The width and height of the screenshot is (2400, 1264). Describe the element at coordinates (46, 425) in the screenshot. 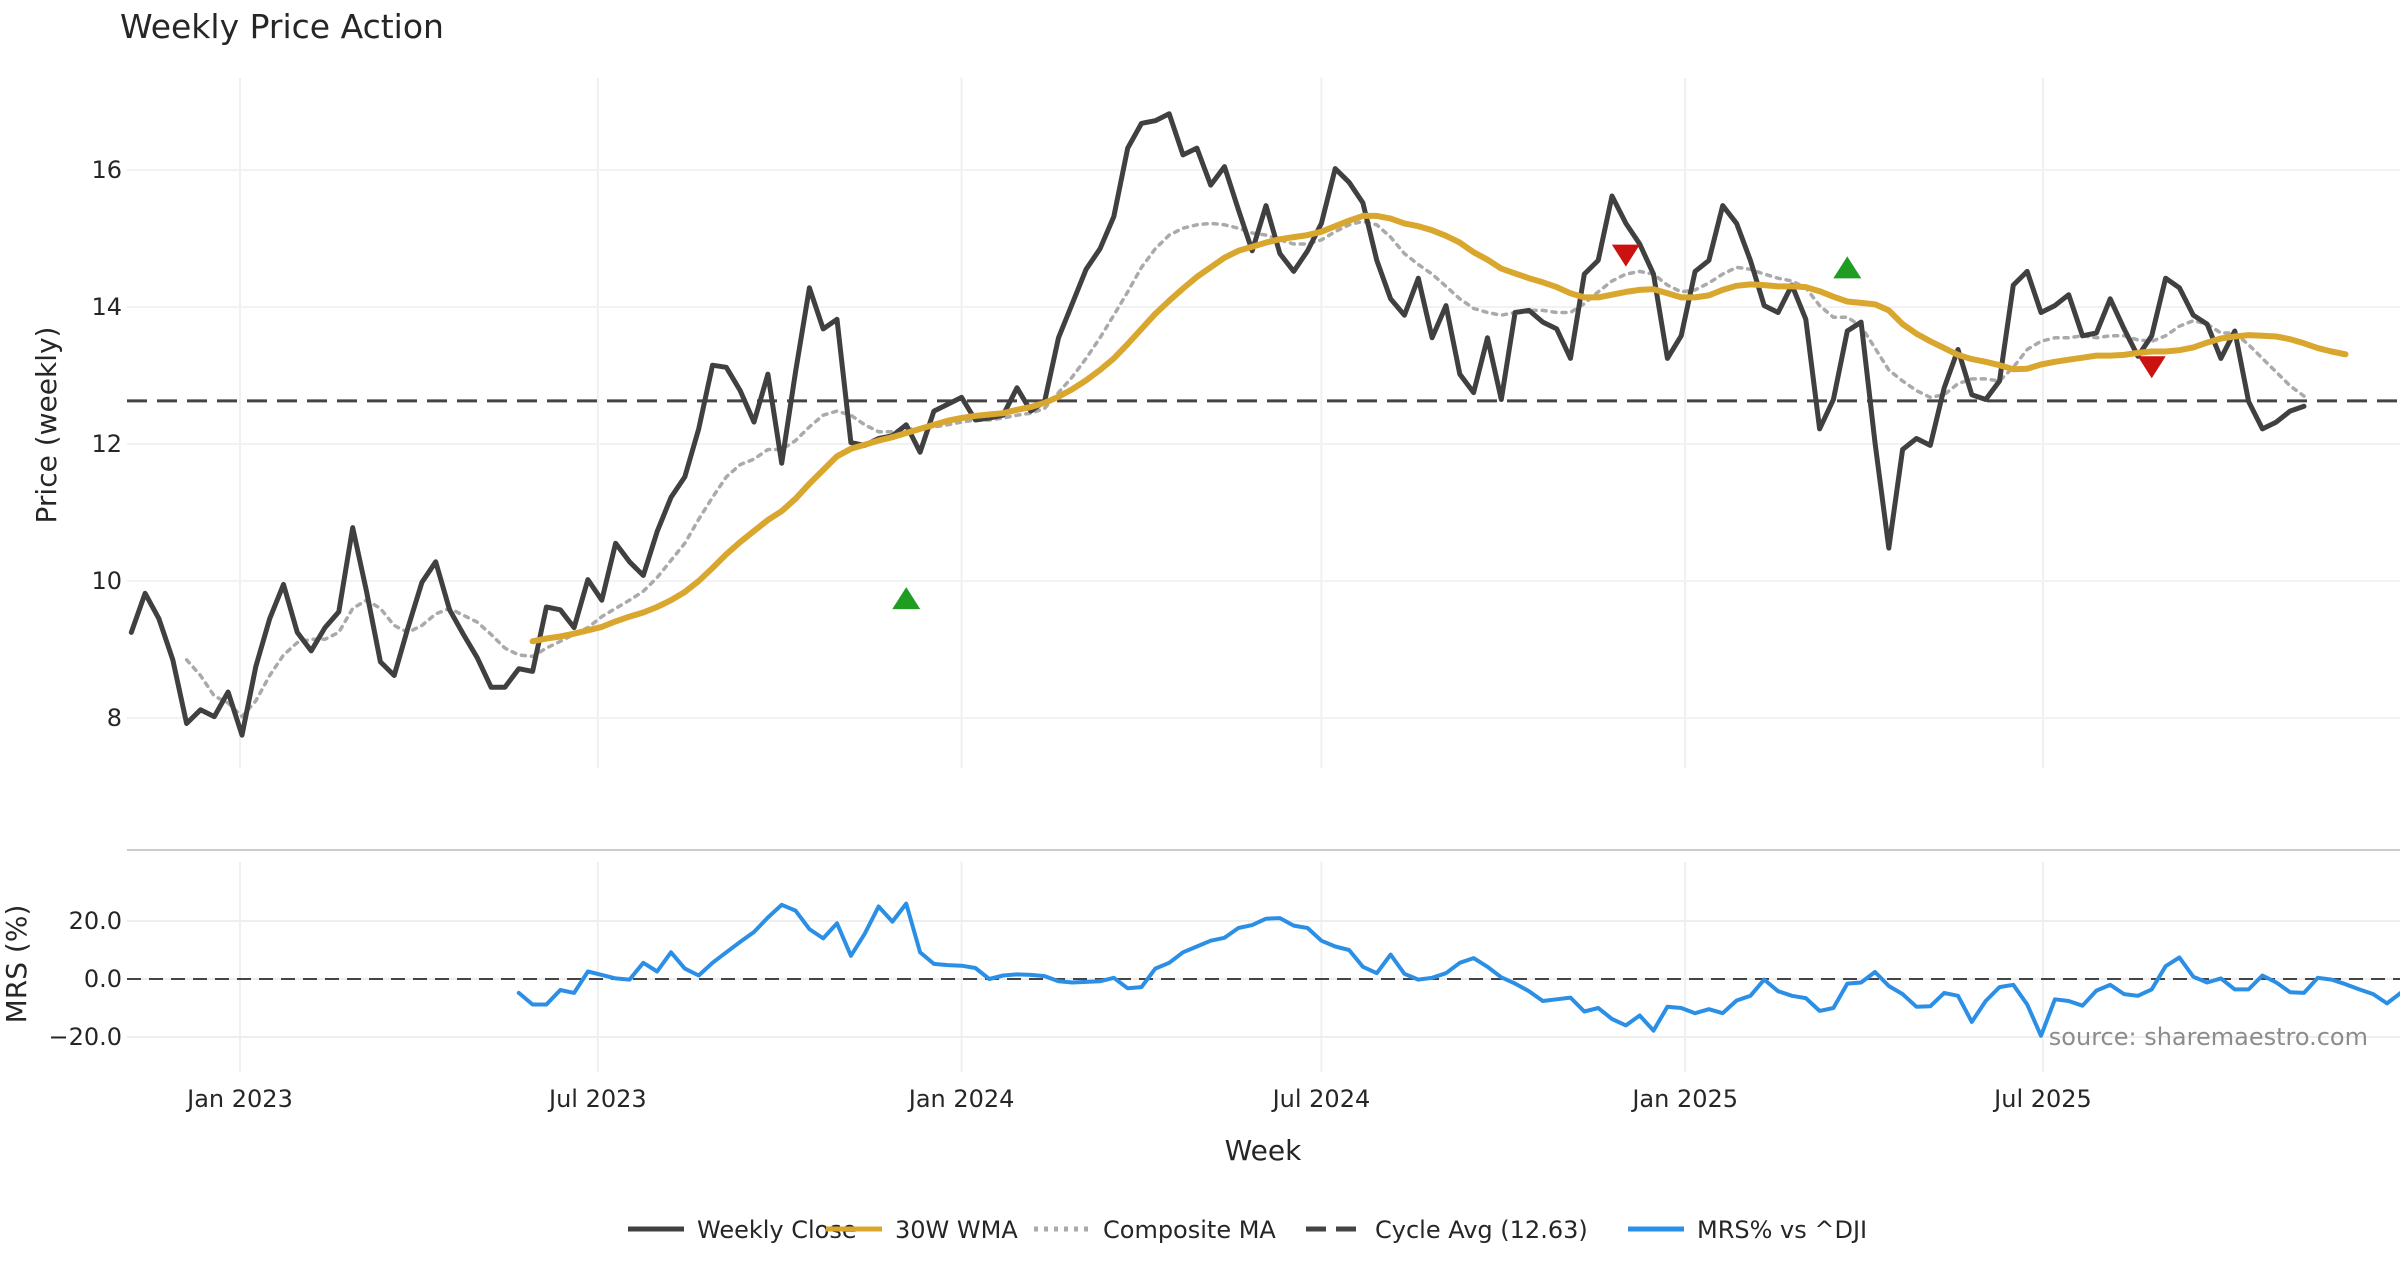

I see `price-y-axis-label: Price (weekly)` at that location.